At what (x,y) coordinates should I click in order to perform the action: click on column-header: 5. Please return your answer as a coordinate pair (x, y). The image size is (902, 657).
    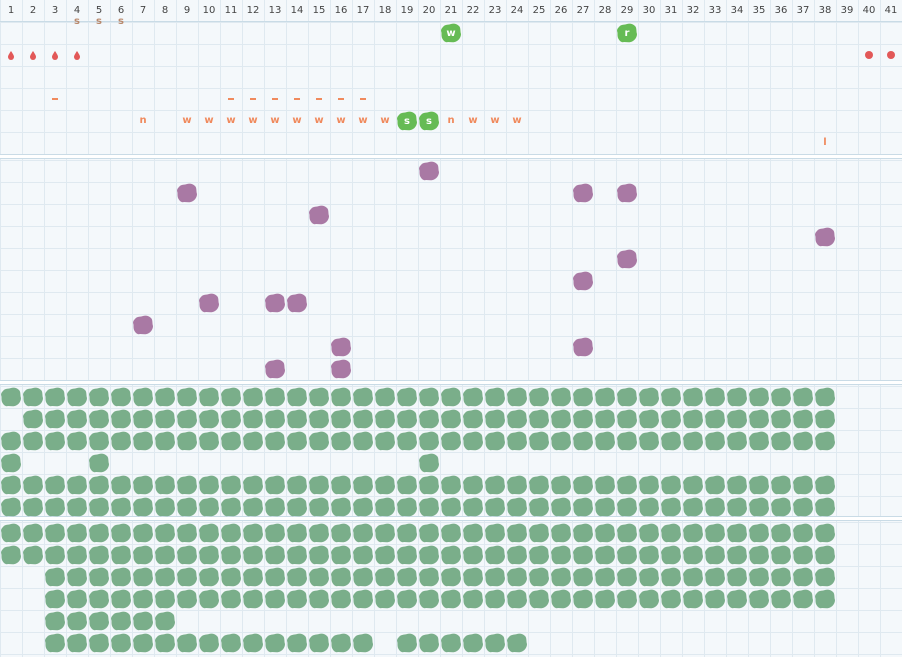
    Looking at the image, I should click on (99, 10).